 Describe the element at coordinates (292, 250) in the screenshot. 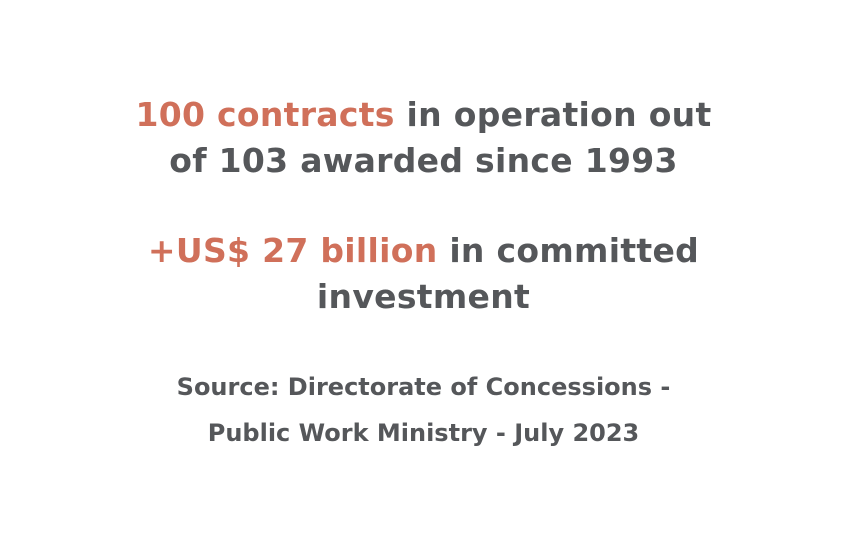

I see `stat-highlight: +US$ 27 billion` at that location.